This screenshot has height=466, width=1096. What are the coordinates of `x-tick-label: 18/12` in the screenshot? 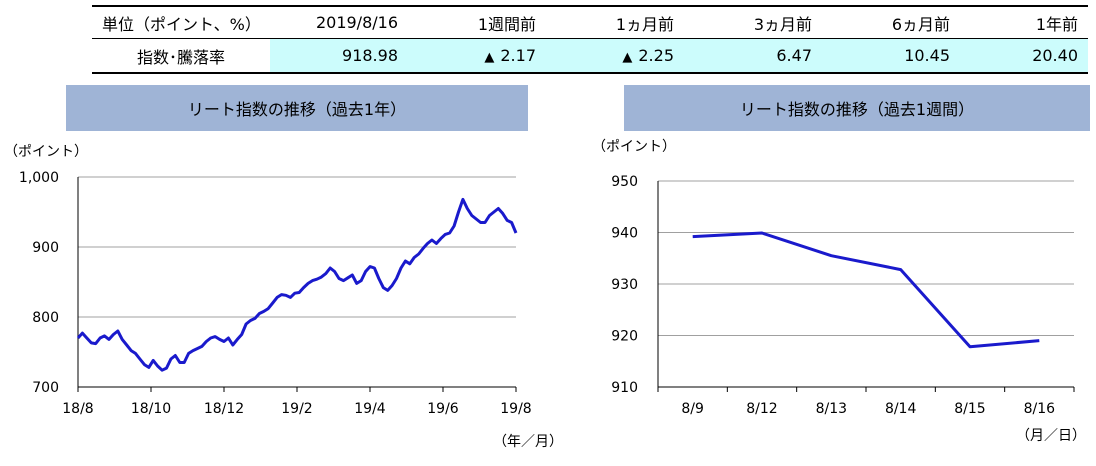 It's located at (224, 409).